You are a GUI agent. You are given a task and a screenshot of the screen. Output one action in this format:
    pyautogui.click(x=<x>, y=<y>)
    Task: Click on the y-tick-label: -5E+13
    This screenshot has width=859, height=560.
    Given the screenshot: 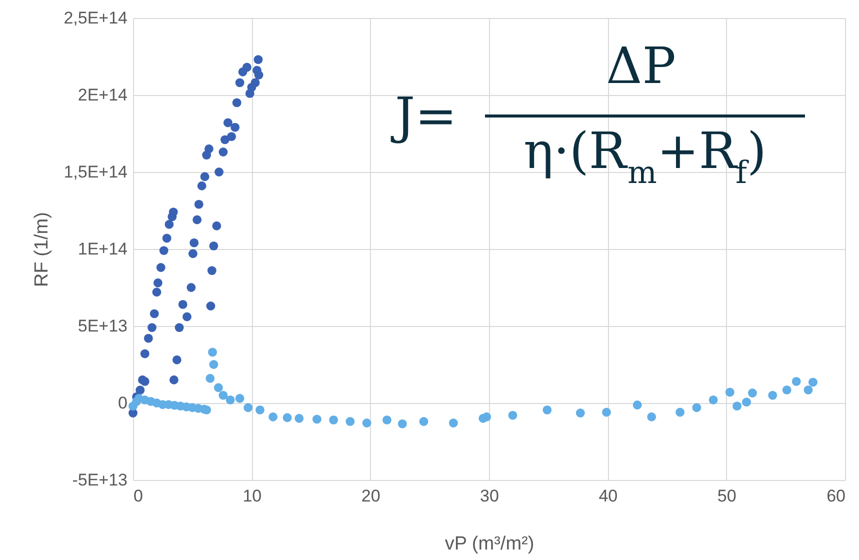 What is the action you would take?
    pyautogui.click(x=100, y=480)
    